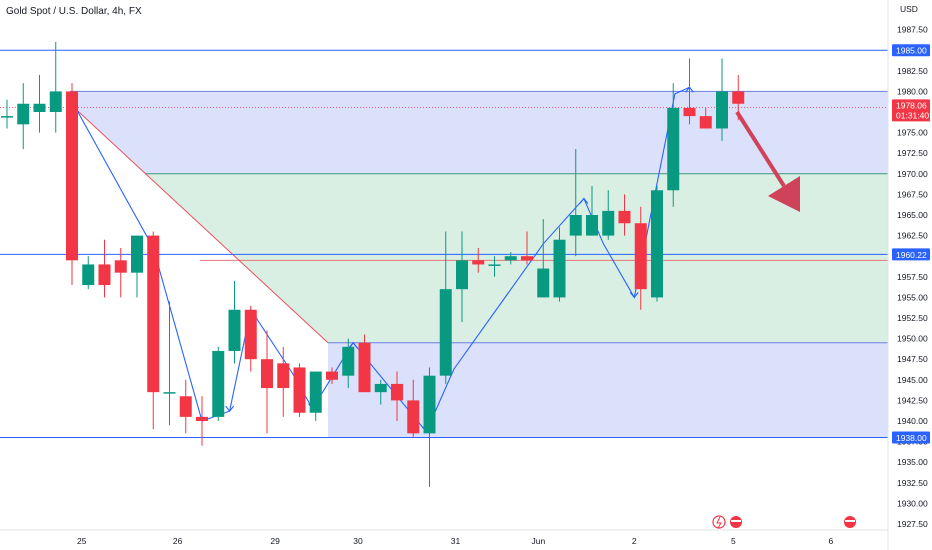  What do you see at coordinates (539, 541) in the screenshot?
I see `x-tick-label: Jun` at bounding box center [539, 541].